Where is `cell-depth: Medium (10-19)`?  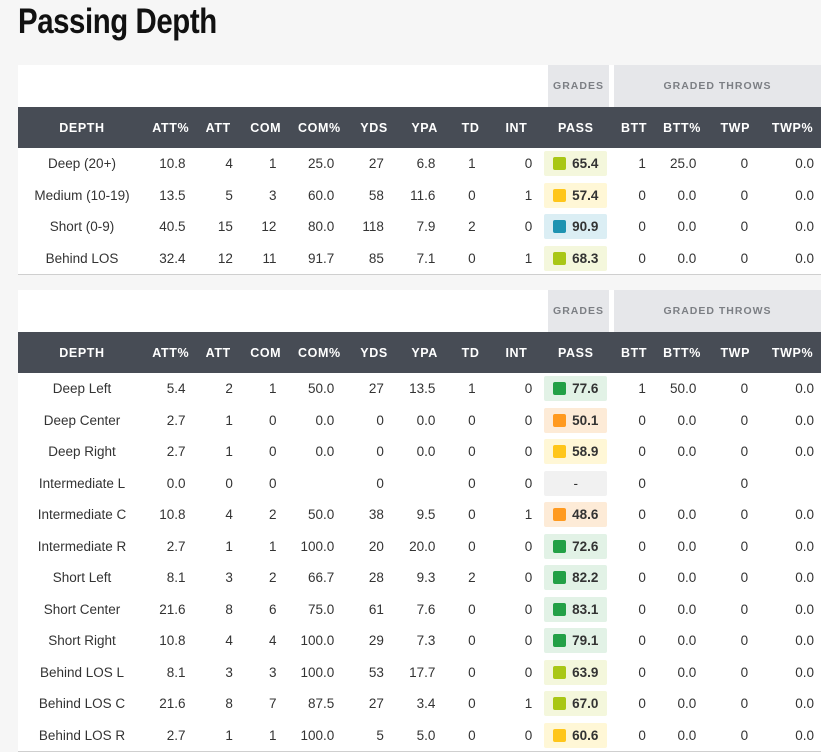
cell-depth: Medium (10-19) is located at coordinates (82, 195).